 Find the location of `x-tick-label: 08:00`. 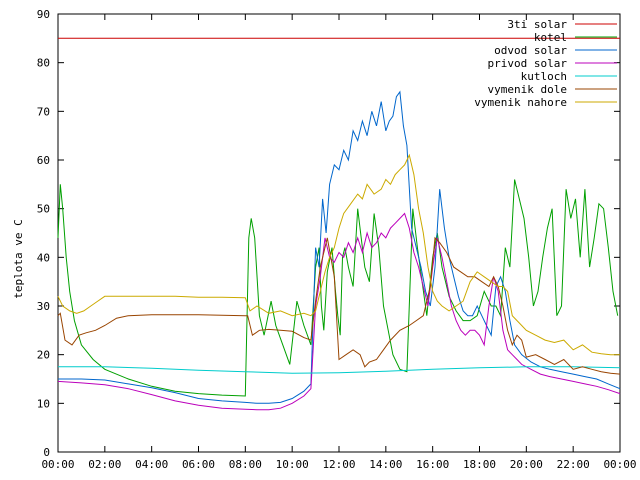

x-tick-label: 08:00 is located at coordinates (245, 464).